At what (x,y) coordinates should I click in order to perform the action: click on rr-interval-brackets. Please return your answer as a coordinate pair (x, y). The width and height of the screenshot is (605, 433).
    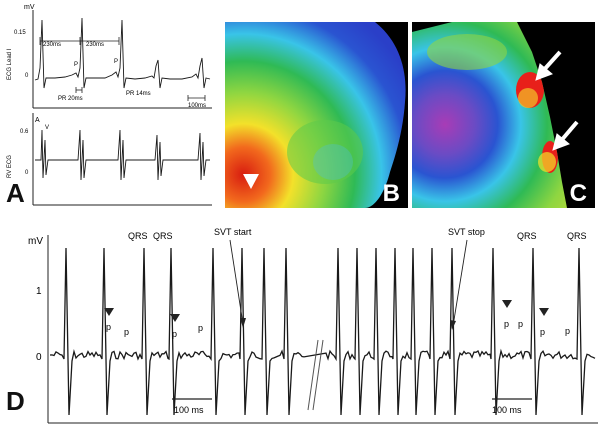
    Looking at the image, I should click on (79, 41).